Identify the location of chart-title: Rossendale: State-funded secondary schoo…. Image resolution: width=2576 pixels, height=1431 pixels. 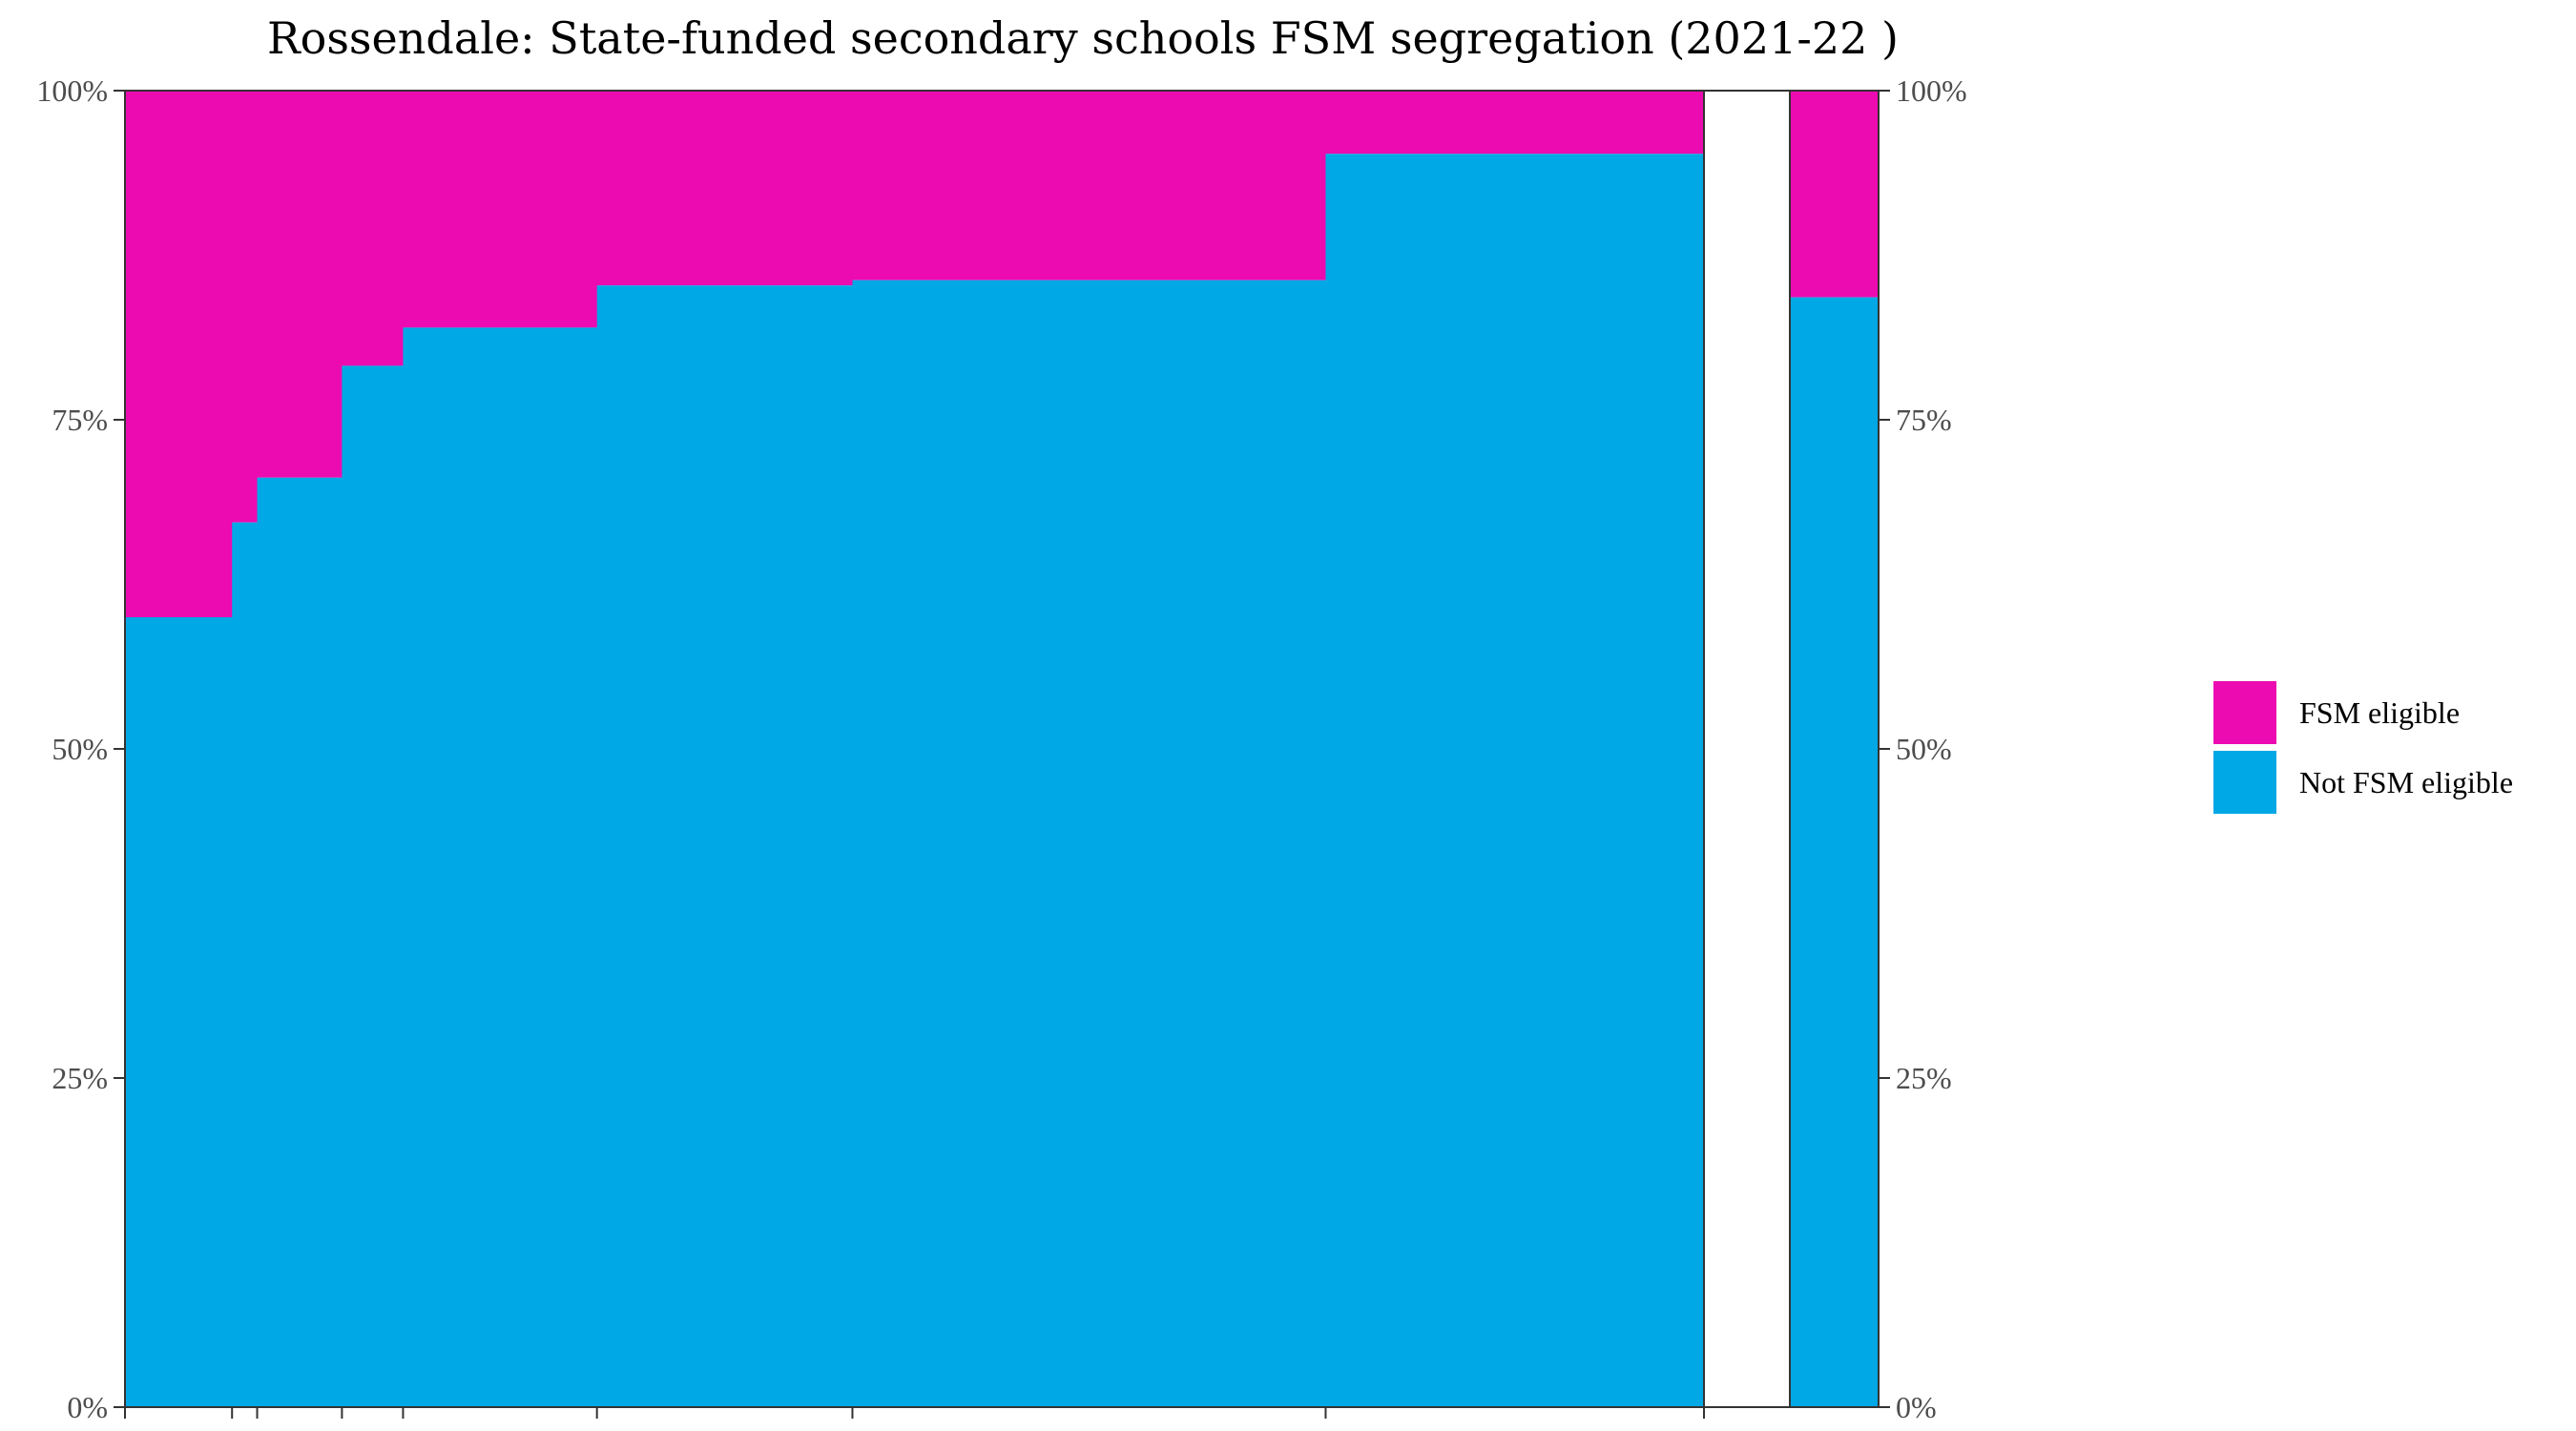
(1083, 38).